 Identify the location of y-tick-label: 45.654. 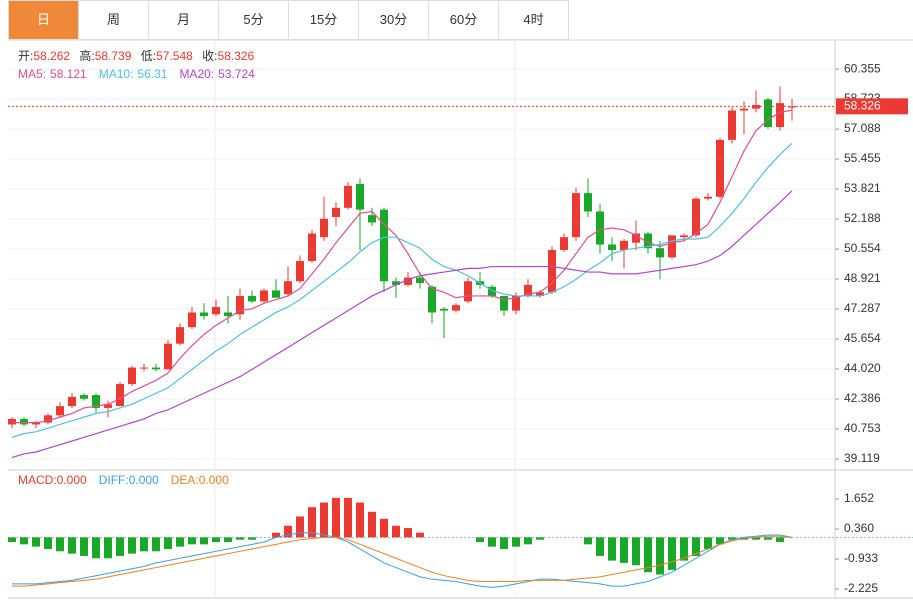
(862, 338).